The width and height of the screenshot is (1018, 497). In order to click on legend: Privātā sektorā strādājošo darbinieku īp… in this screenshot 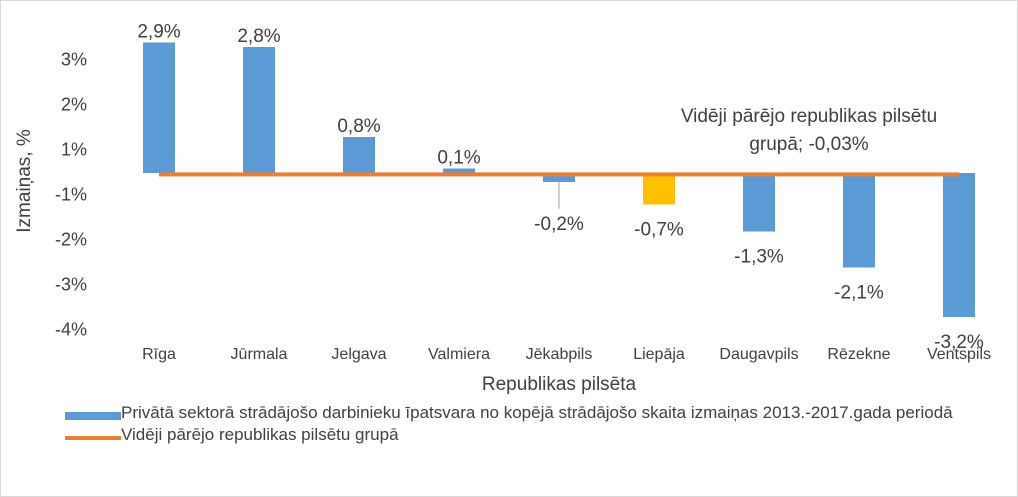, I will do `click(515, 425)`.